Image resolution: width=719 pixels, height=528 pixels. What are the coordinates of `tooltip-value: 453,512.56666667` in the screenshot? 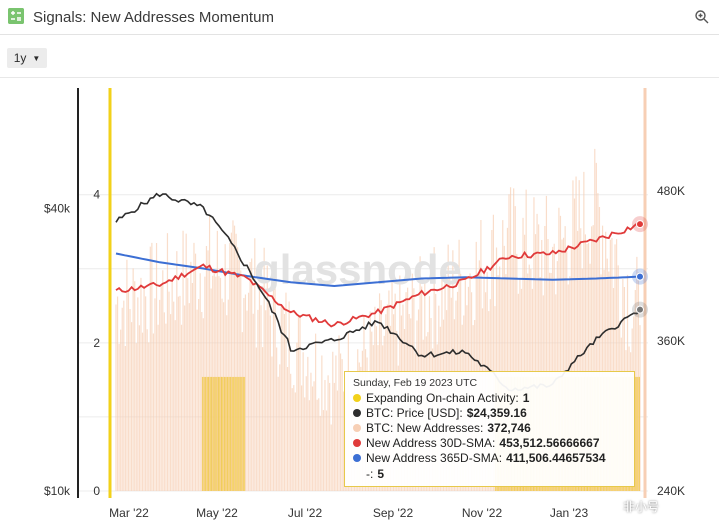 It's located at (549, 443).